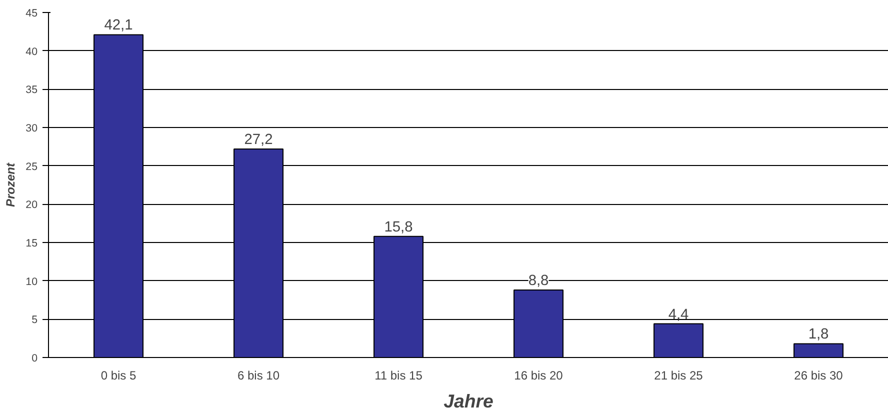 The height and width of the screenshot is (414, 888). I want to click on data-label: 4,4, so click(678, 314).